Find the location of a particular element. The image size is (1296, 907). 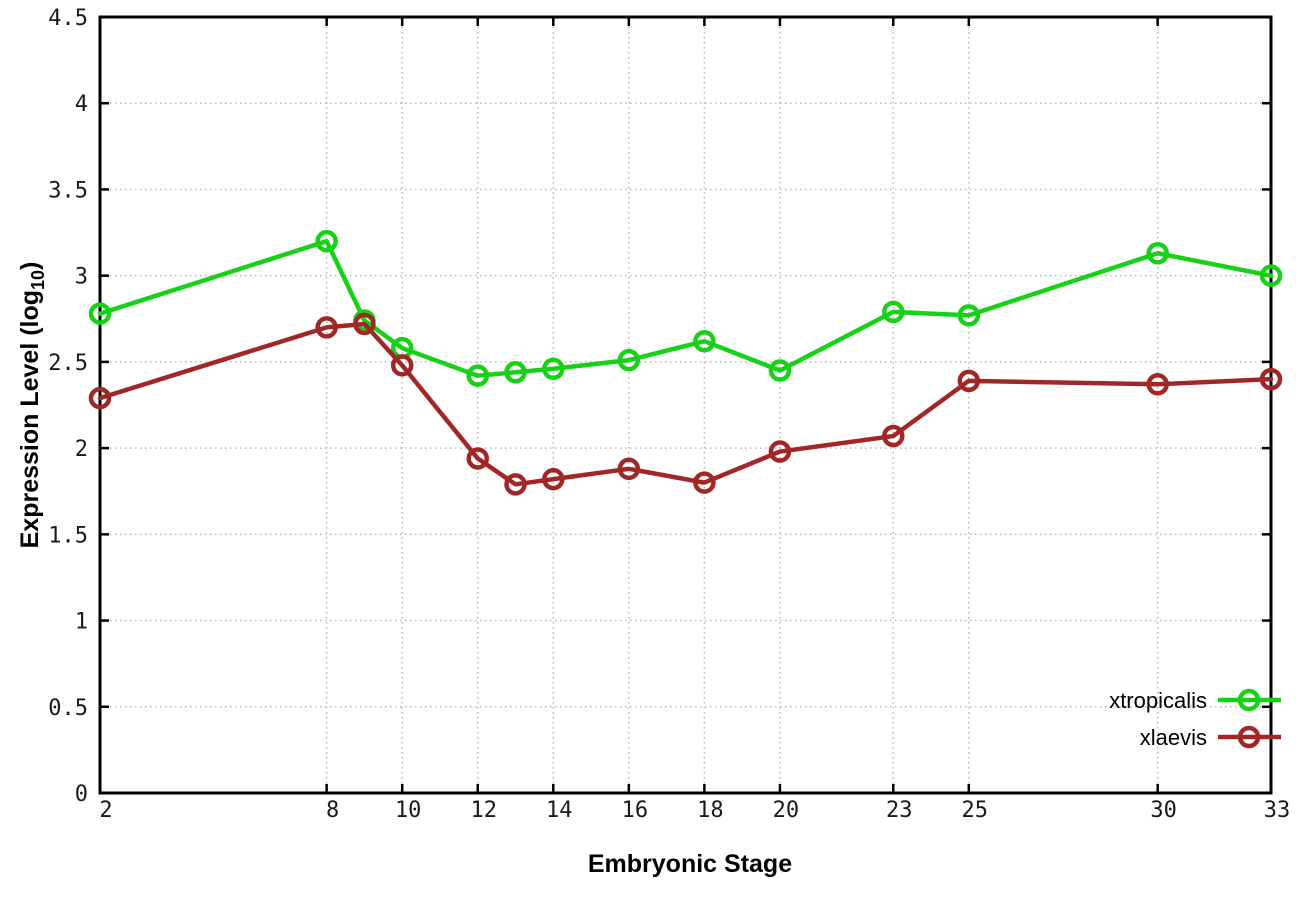

x-tick-label: 33 is located at coordinates (1277, 810).